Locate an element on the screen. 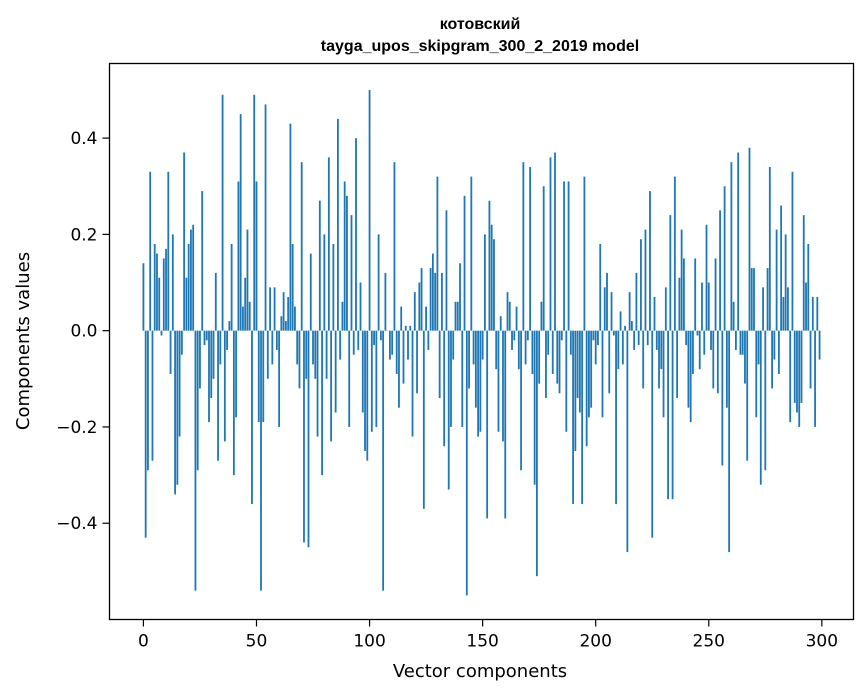 The image size is (867, 696). y-axis-label: Components values is located at coordinates (23, 341).